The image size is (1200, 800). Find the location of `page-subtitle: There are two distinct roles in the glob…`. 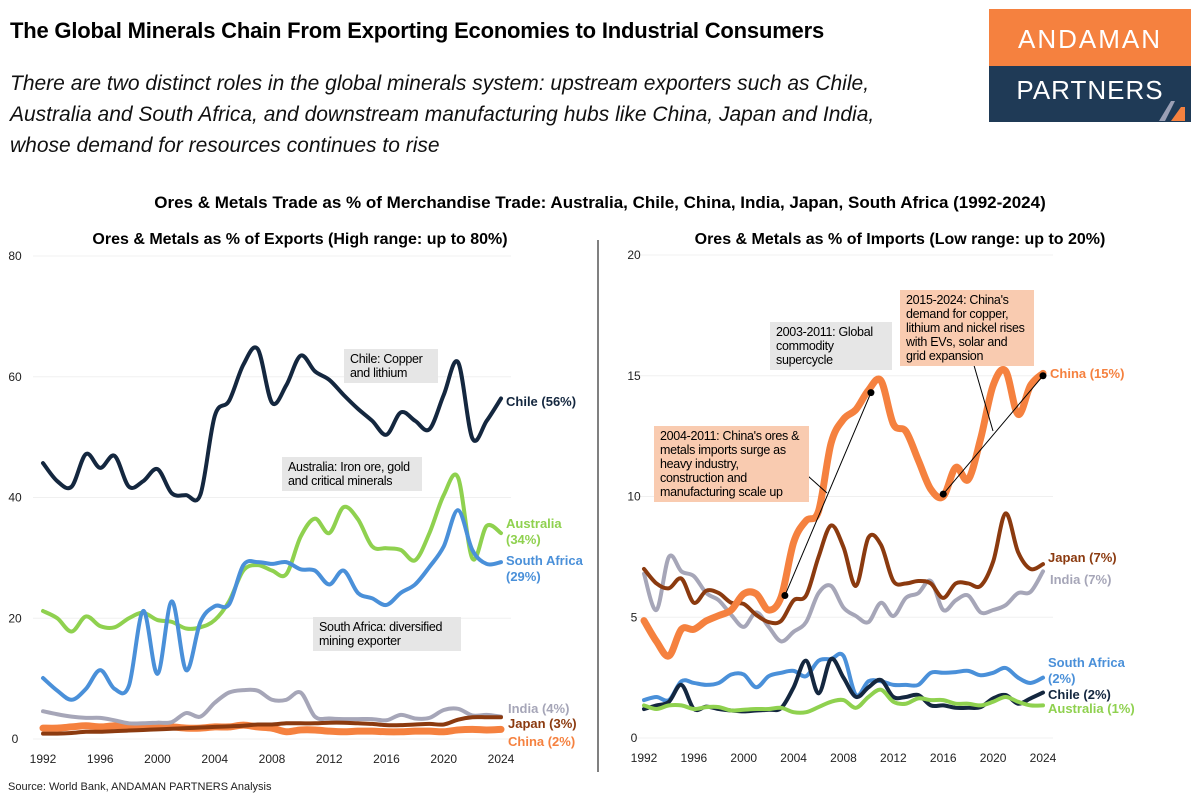

page-subtitle: There are two distinct roles in the glob… is located at coordinates (442, 114).